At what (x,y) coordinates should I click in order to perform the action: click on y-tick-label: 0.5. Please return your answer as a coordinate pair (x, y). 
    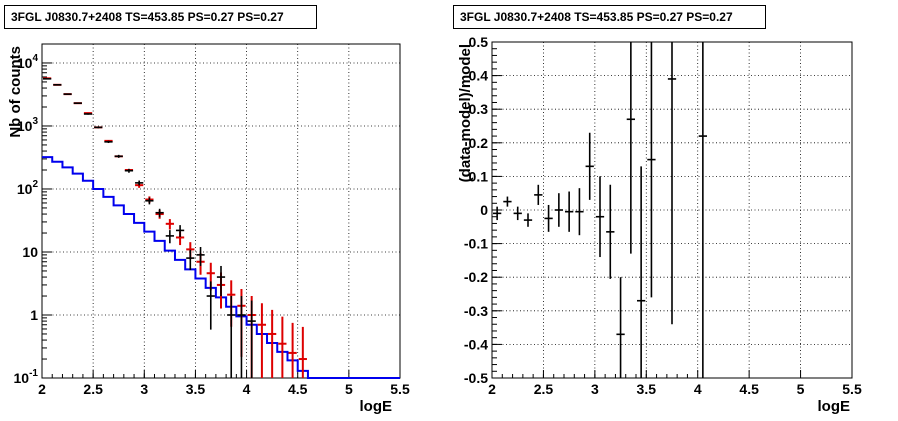
    Looking at the image, I should click on (479, 42).